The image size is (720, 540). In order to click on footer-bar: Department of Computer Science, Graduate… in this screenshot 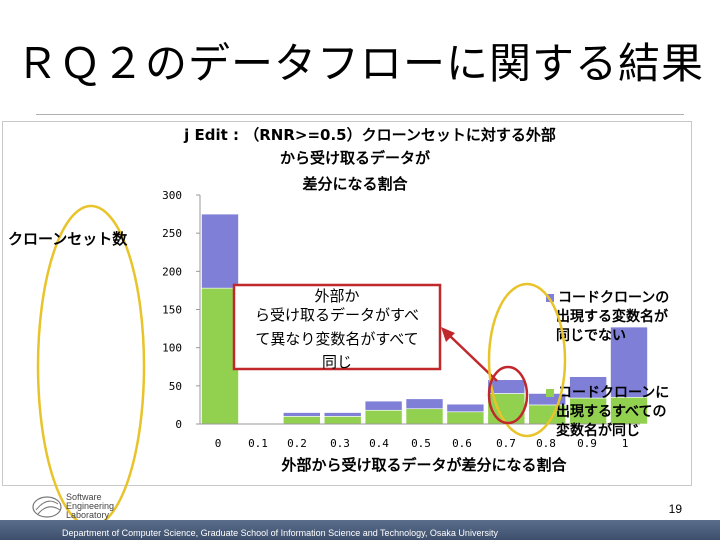, I will do `click(360, 530)`.